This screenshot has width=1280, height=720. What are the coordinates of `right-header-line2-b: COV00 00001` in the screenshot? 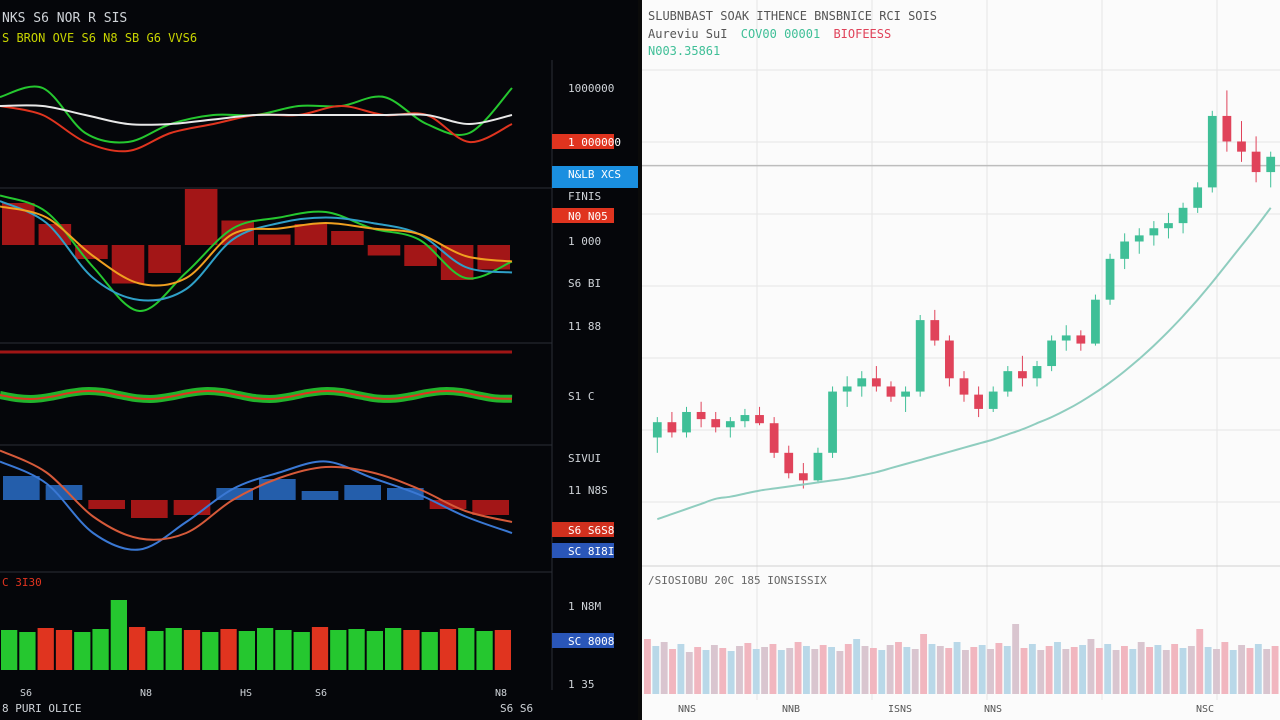 It's located at (780, 34).